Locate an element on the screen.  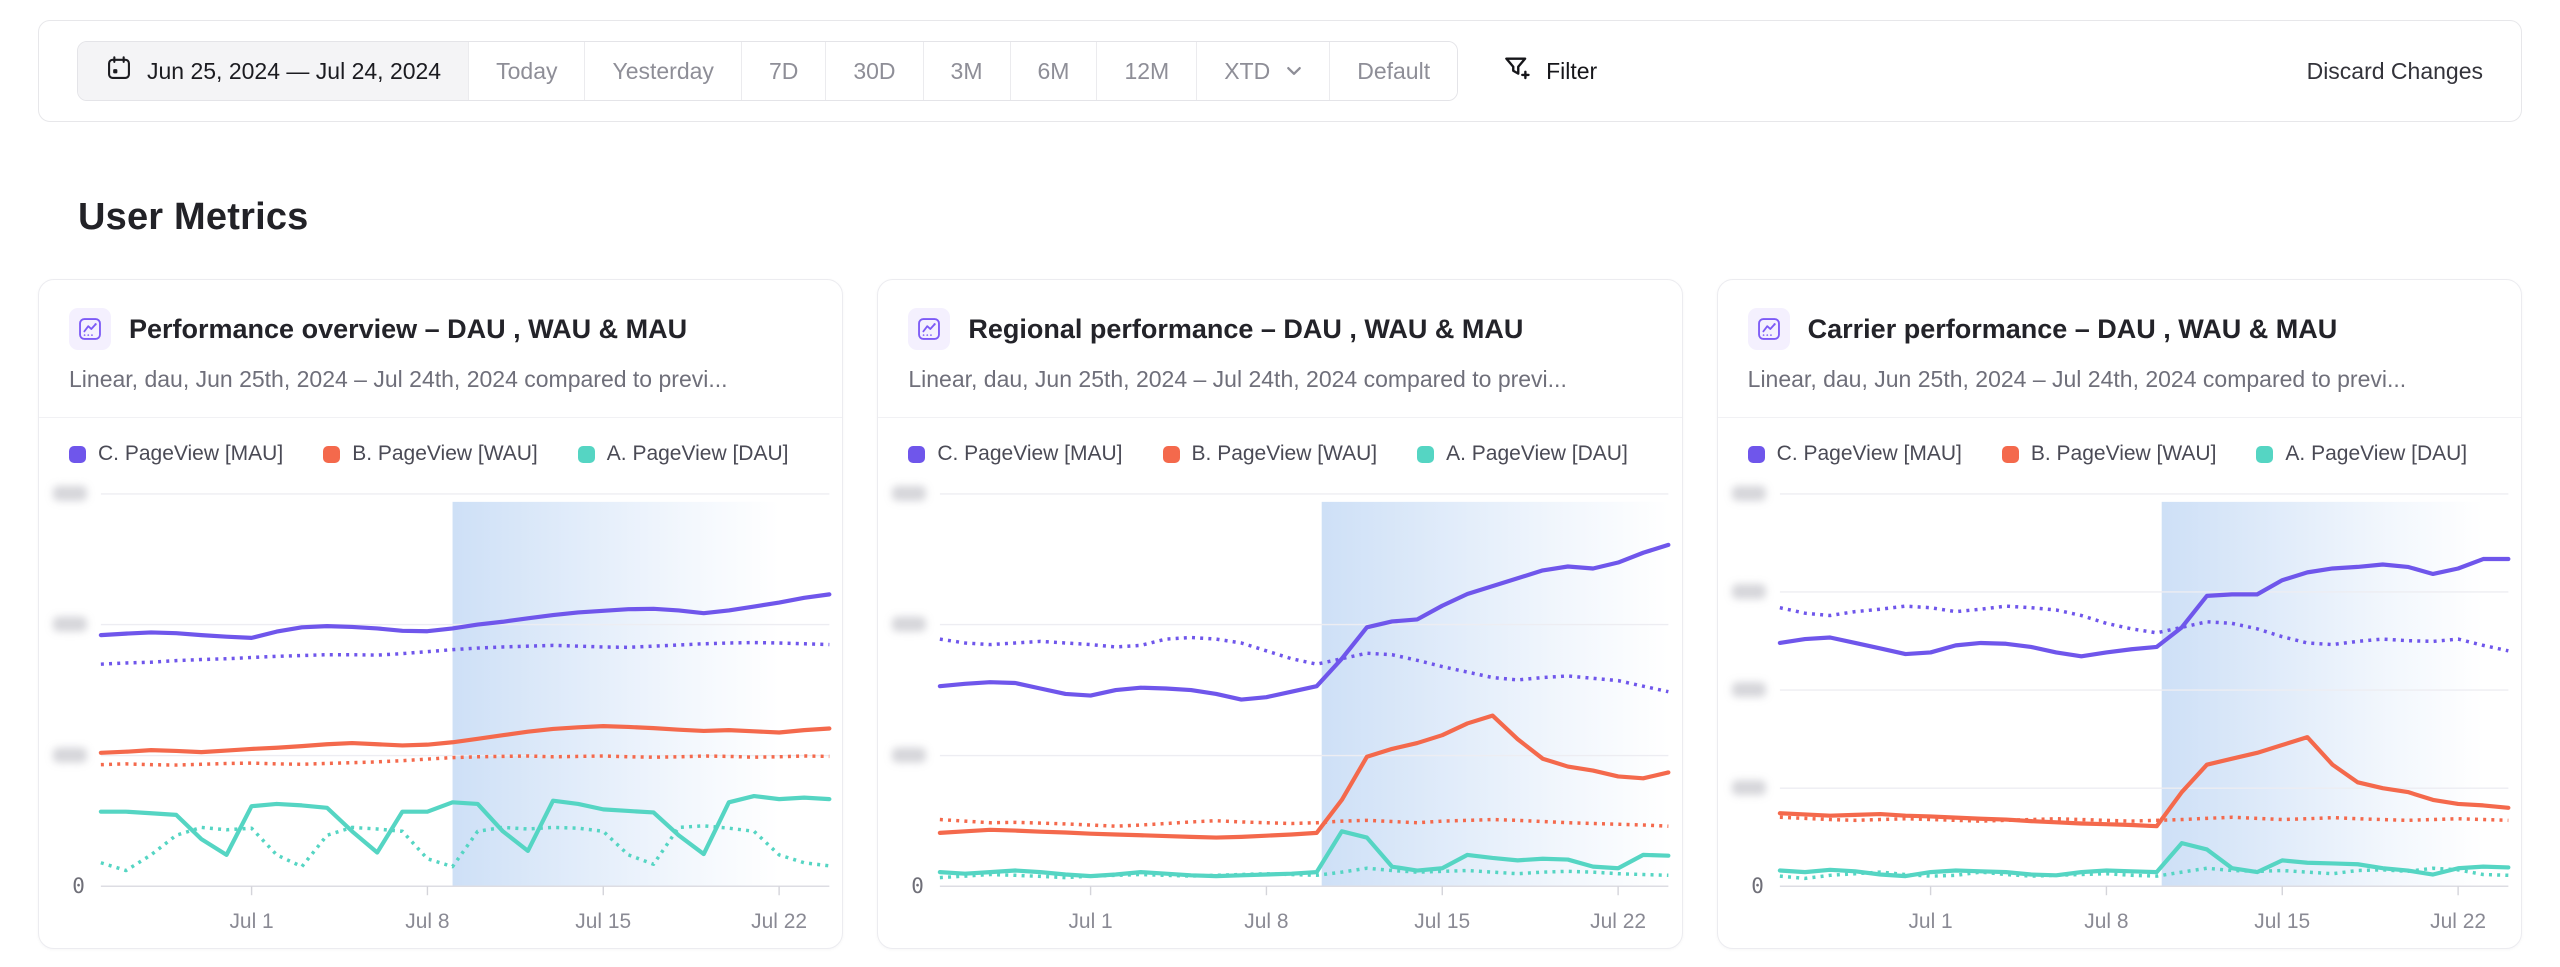
preset-label: 30D is located at coordinates (874, 70).